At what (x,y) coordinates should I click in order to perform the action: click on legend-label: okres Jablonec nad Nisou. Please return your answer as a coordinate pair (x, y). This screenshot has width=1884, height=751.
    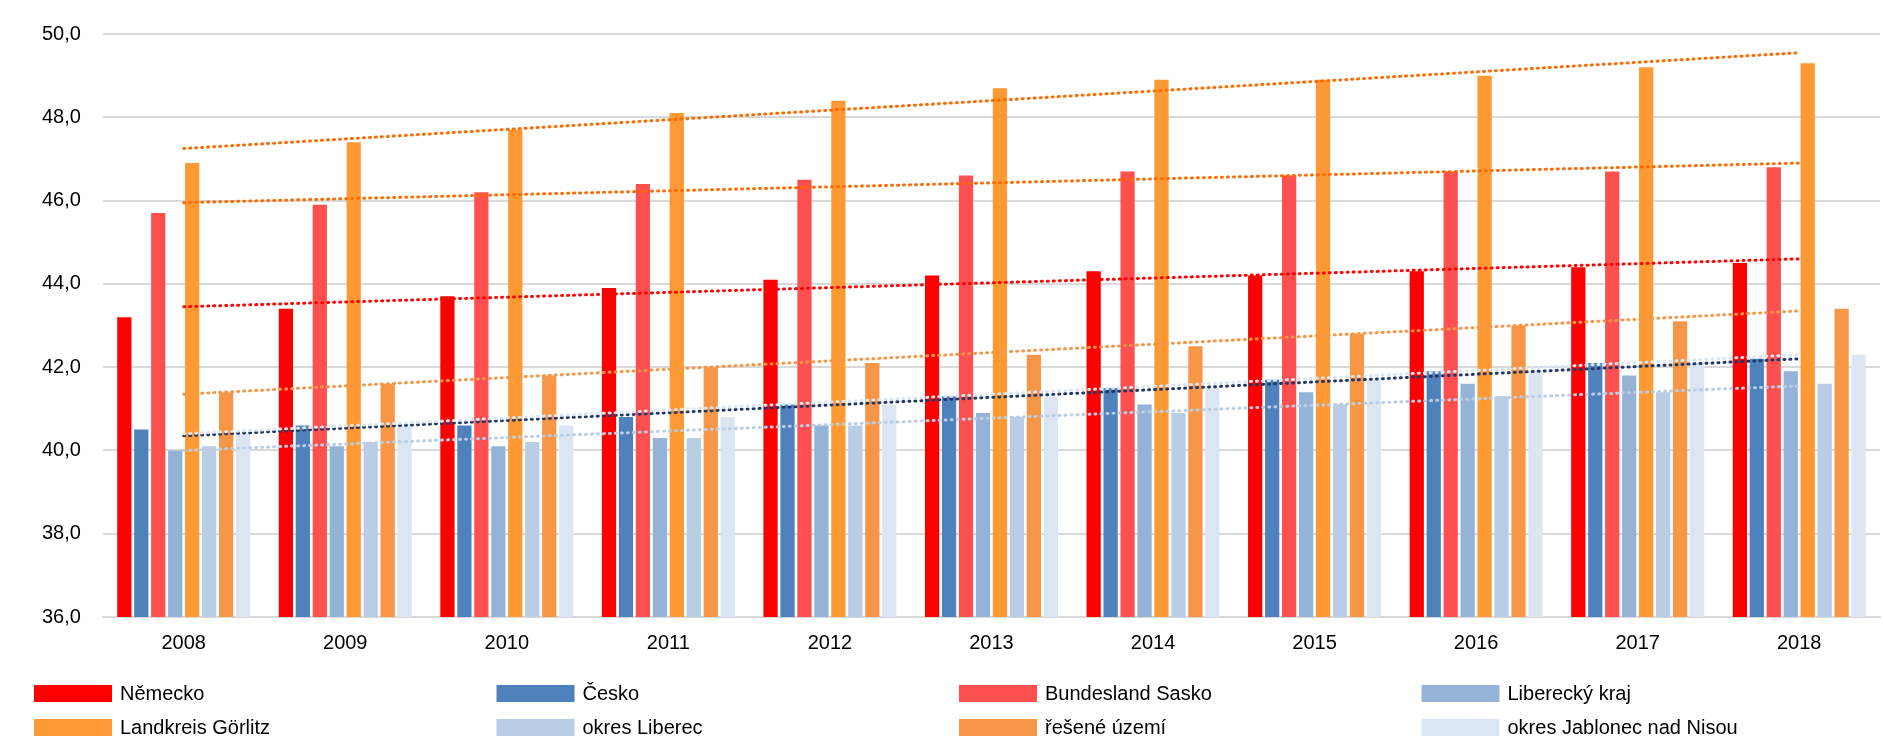
    Looking at the image, I should click on (1622, 726).